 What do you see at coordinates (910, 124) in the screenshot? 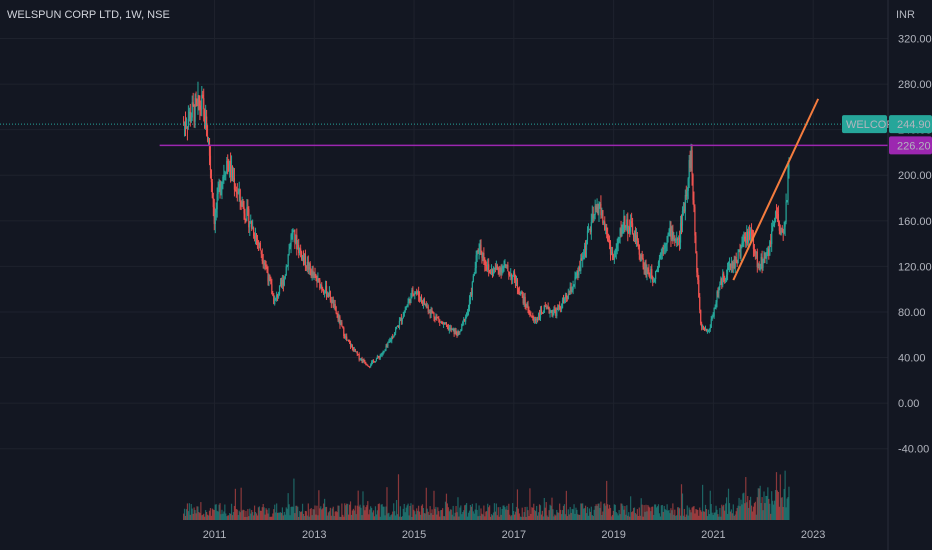
I see `current-price-tag` at bounding box center [910, 124].